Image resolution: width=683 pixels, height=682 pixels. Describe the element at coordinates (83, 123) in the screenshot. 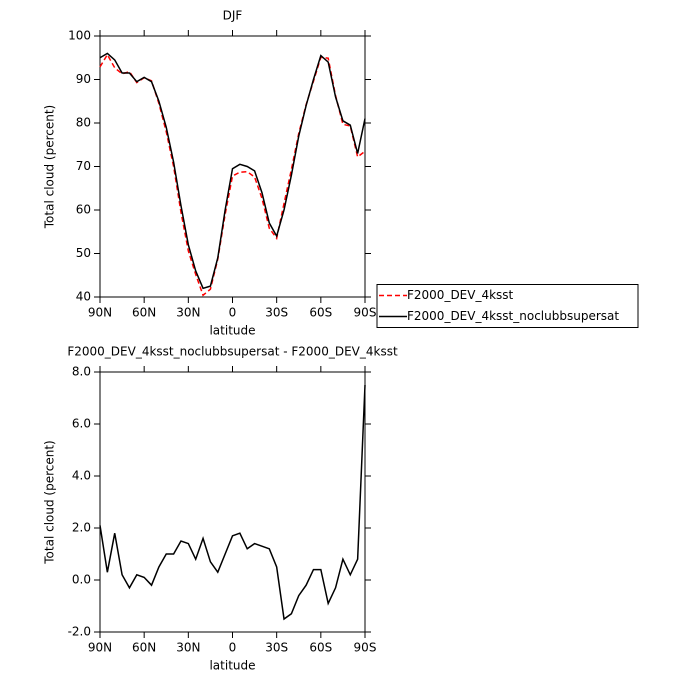

I see `y-tick-label: 80` at that location.